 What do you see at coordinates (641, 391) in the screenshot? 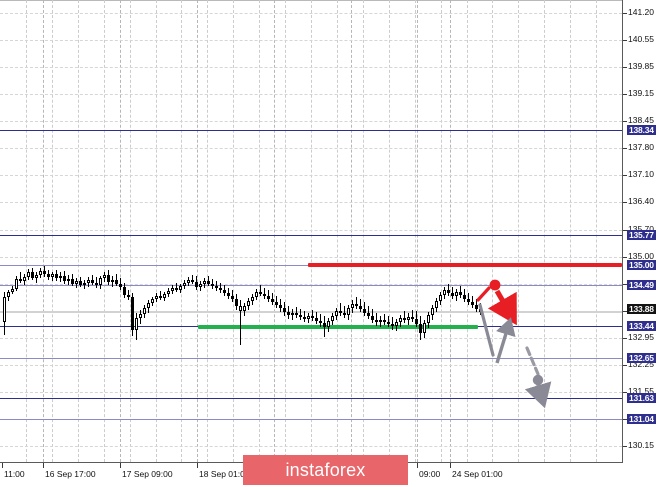
I see `price-tick-label: 131.55` at bounding box center [641, 391].